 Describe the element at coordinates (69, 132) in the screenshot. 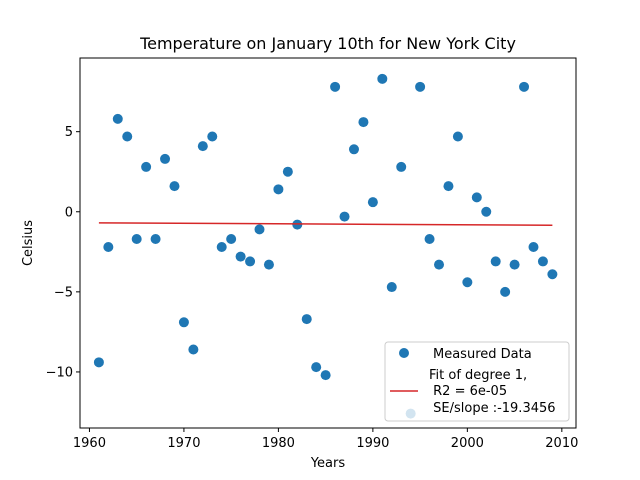

I see `y-tick-label: 5` at that location.